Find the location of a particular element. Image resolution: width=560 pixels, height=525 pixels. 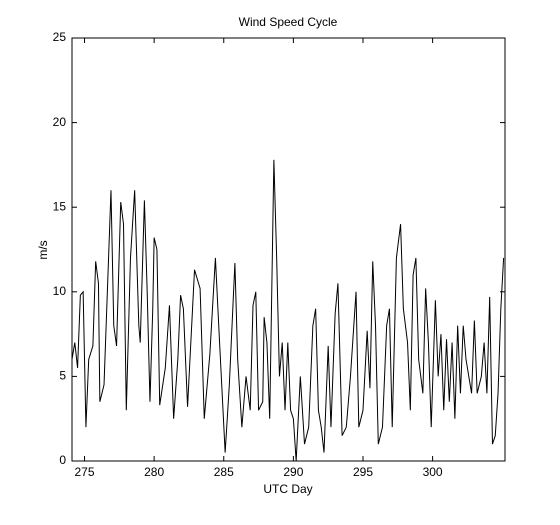

y-tick-label: 20 is located at coordinates (60, 122).